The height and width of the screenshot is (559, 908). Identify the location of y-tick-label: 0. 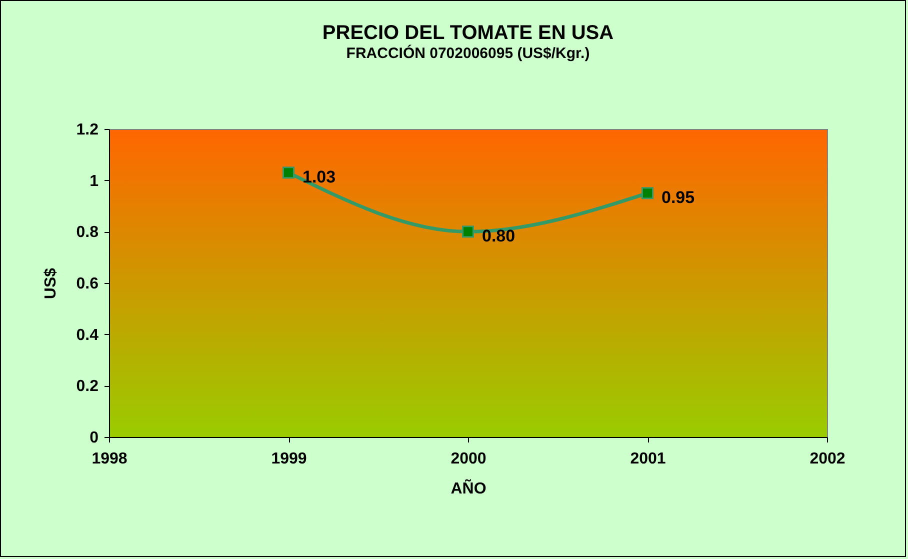
(94, 438).